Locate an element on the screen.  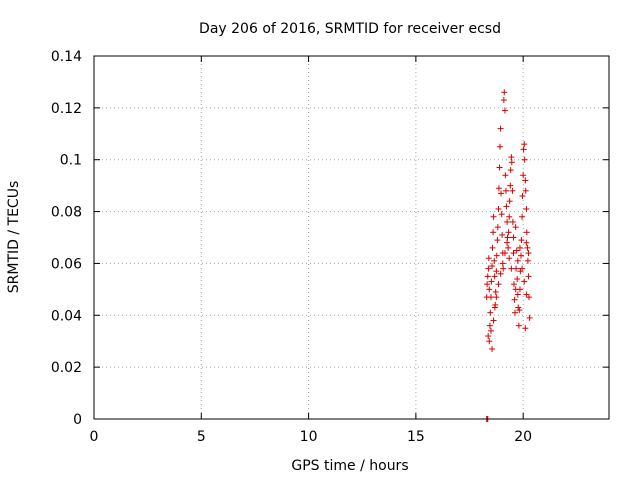
y-tick-label: 0.04 is located at coordinates (66, 316).